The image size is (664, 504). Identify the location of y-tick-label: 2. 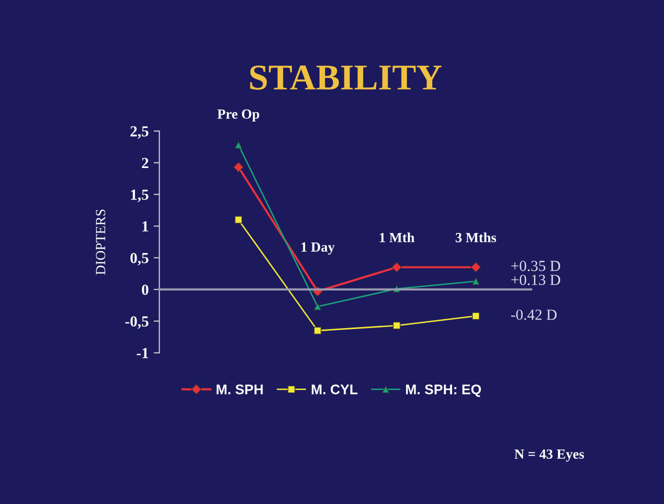
(145, 163).